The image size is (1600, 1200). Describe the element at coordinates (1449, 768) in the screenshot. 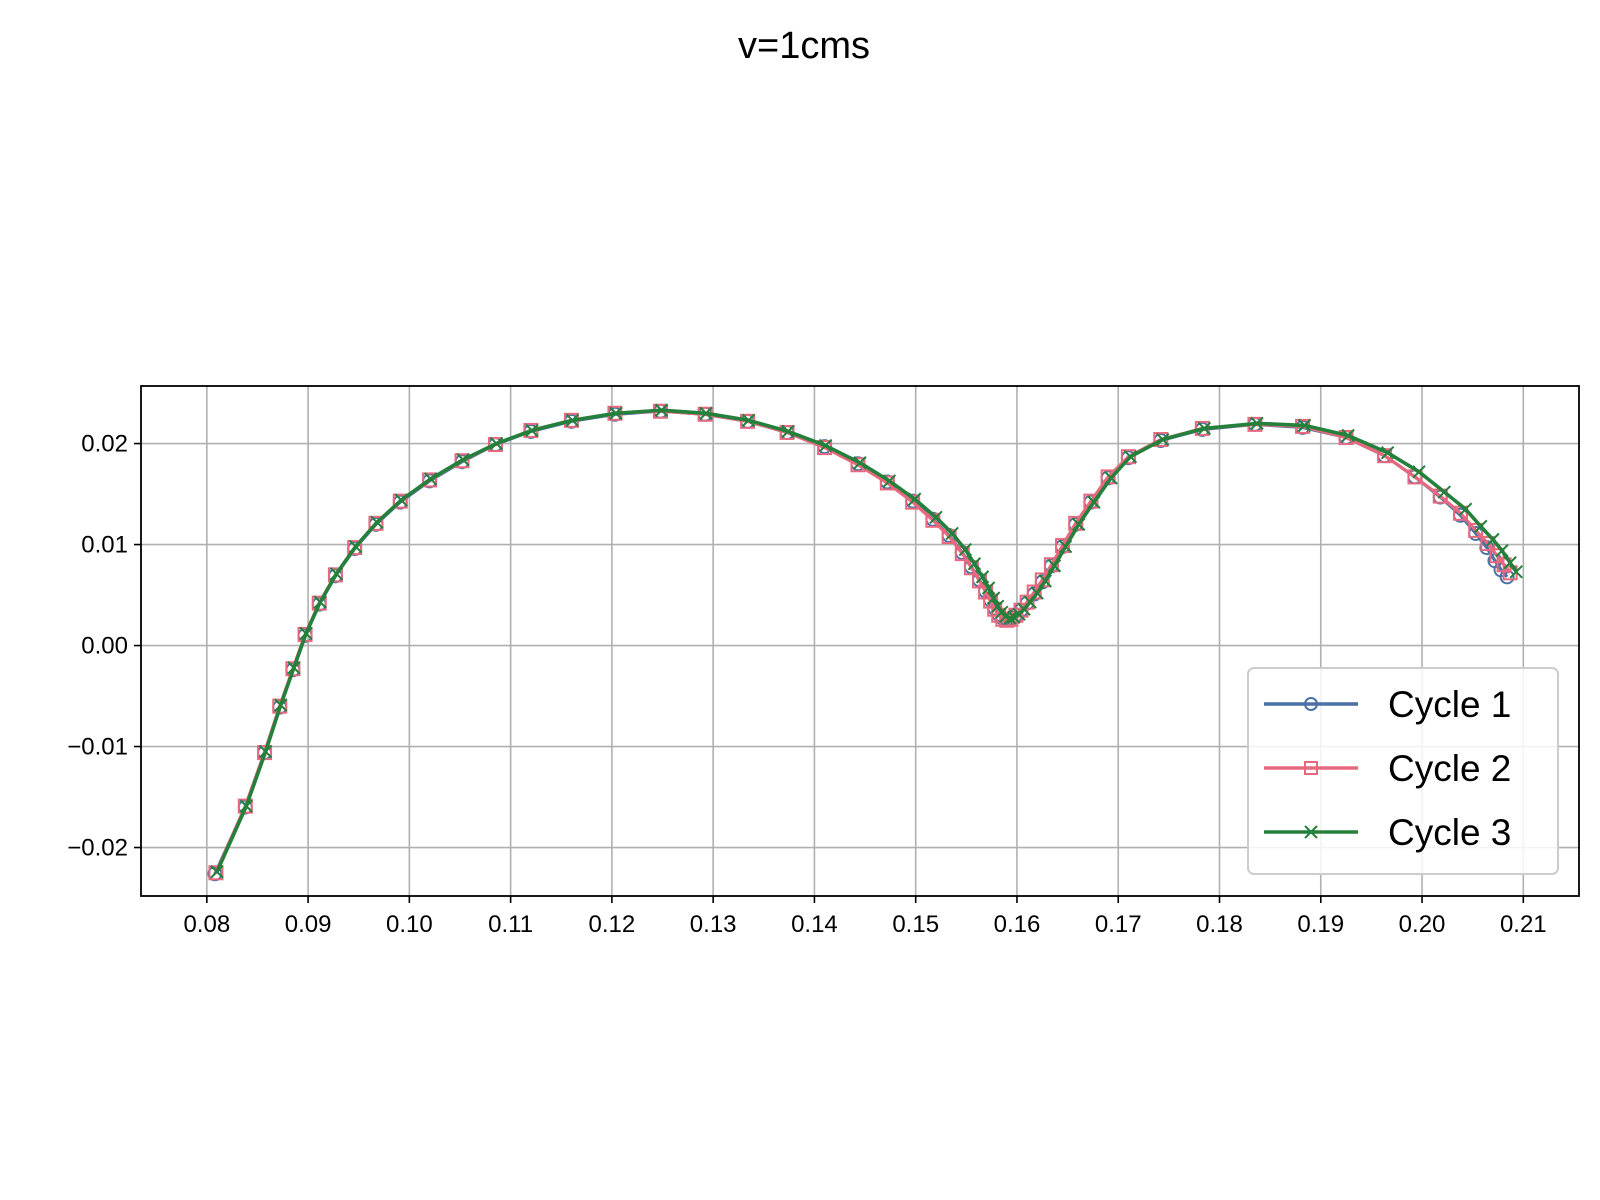

I see `legend-label: Cycle 2` at that location.